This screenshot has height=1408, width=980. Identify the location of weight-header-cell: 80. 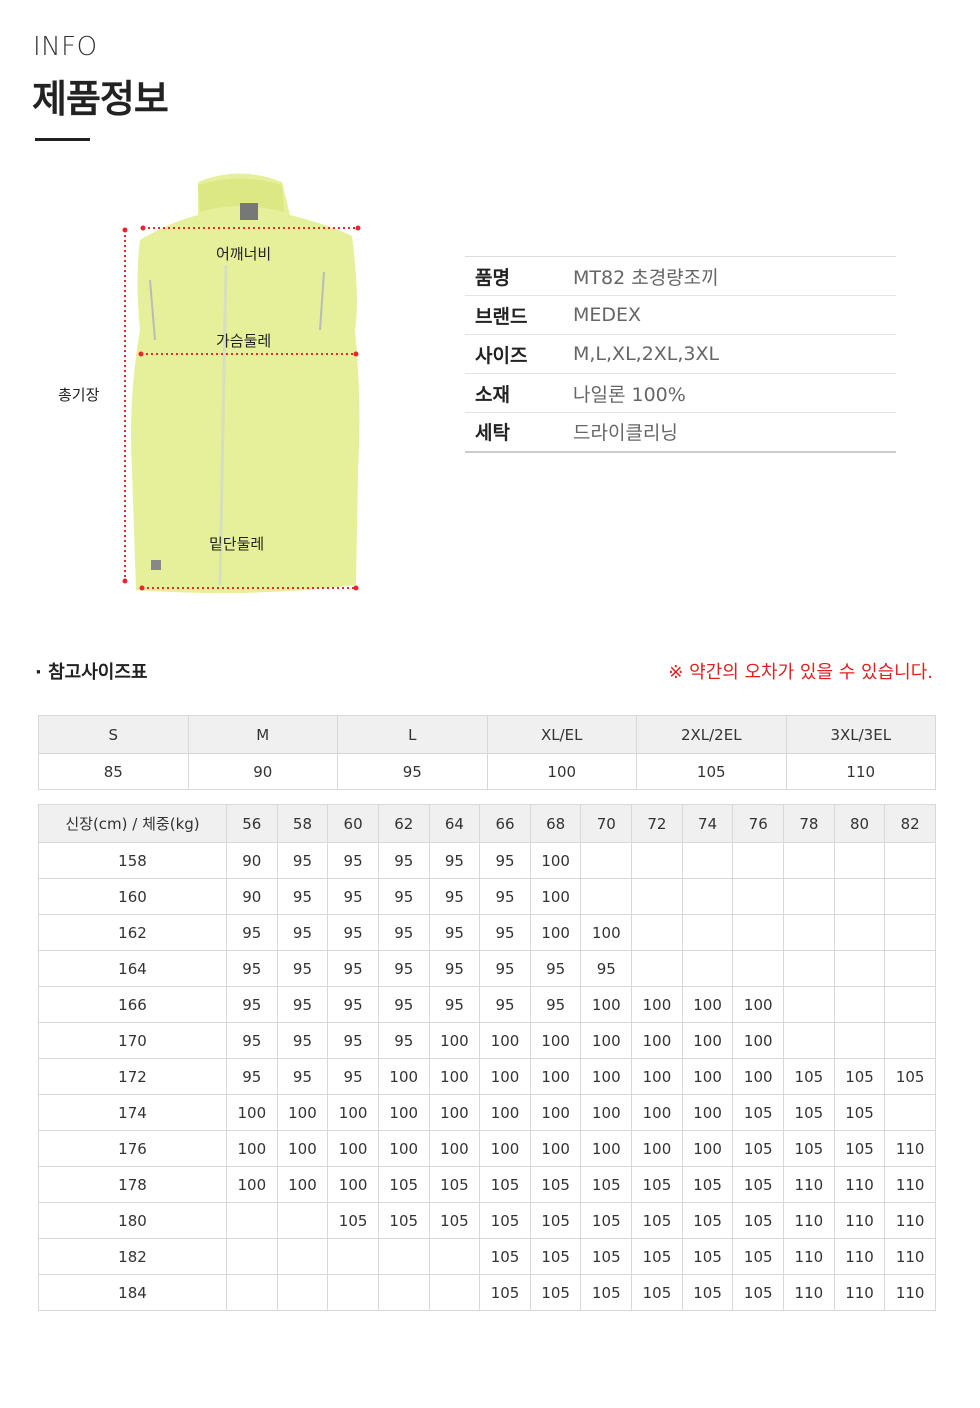
(859, 823).